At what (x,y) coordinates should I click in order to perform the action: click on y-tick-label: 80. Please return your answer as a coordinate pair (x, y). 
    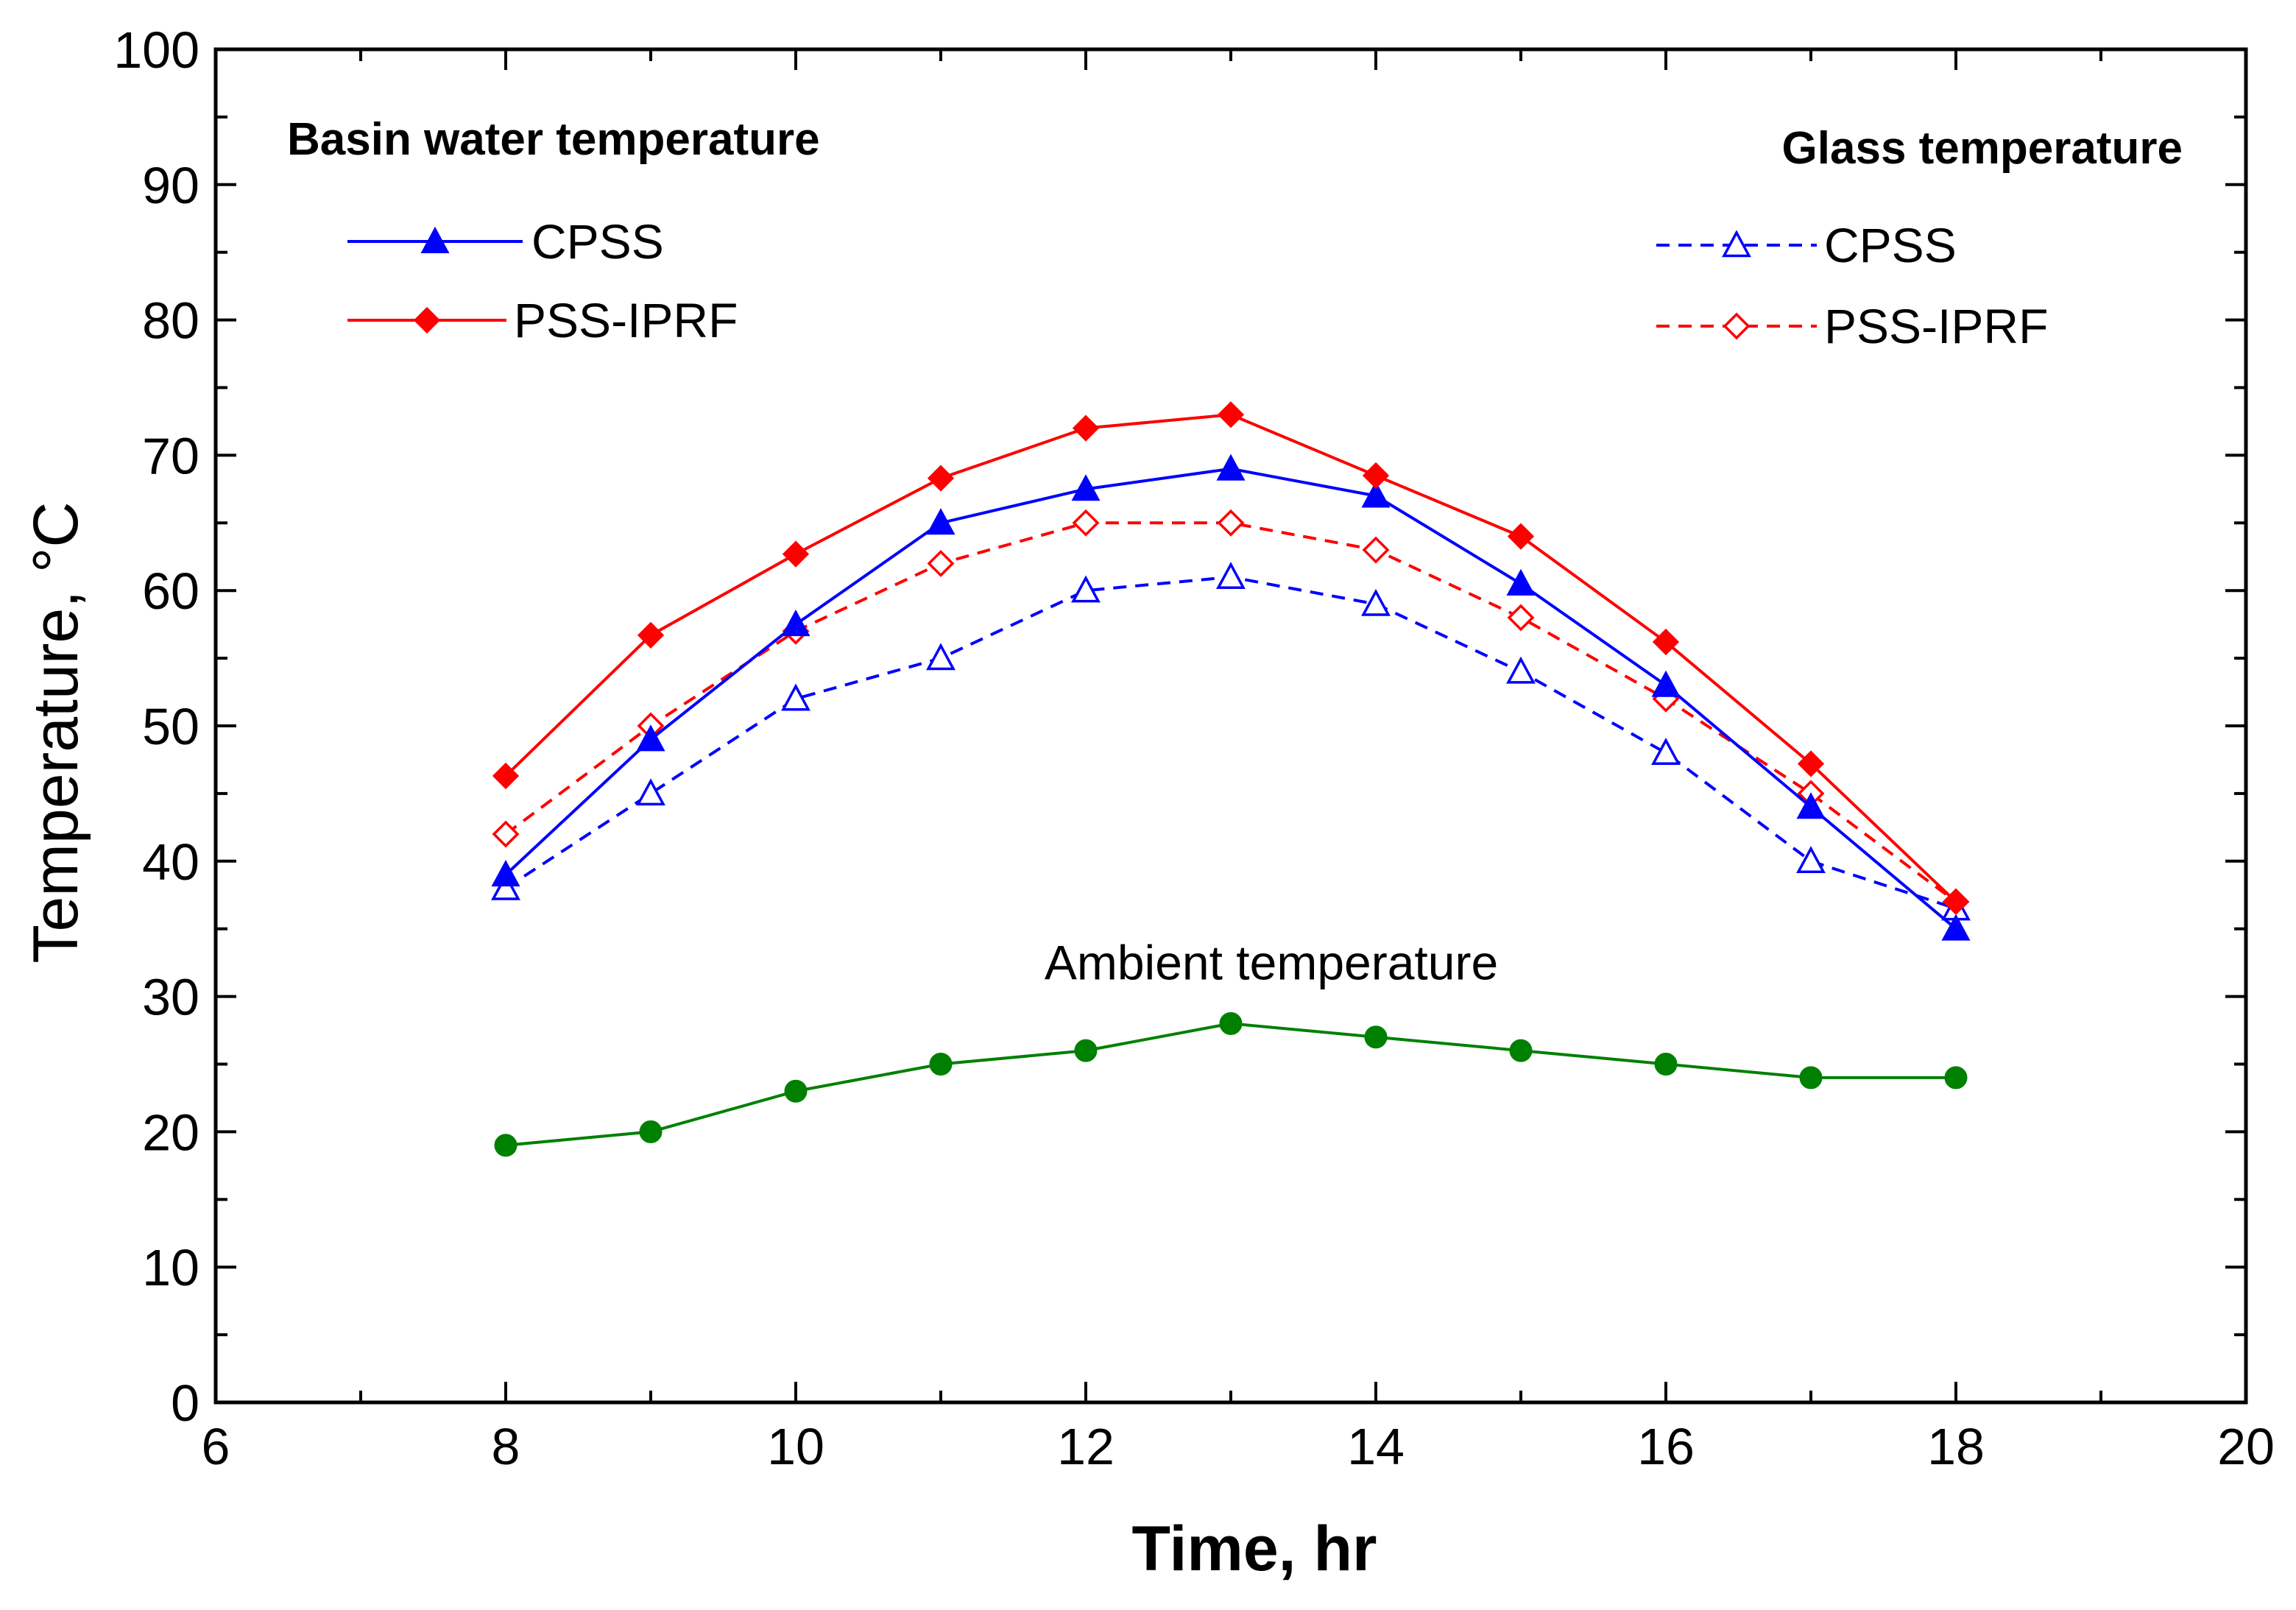
    Looking at the image, I should click on (170, 321).